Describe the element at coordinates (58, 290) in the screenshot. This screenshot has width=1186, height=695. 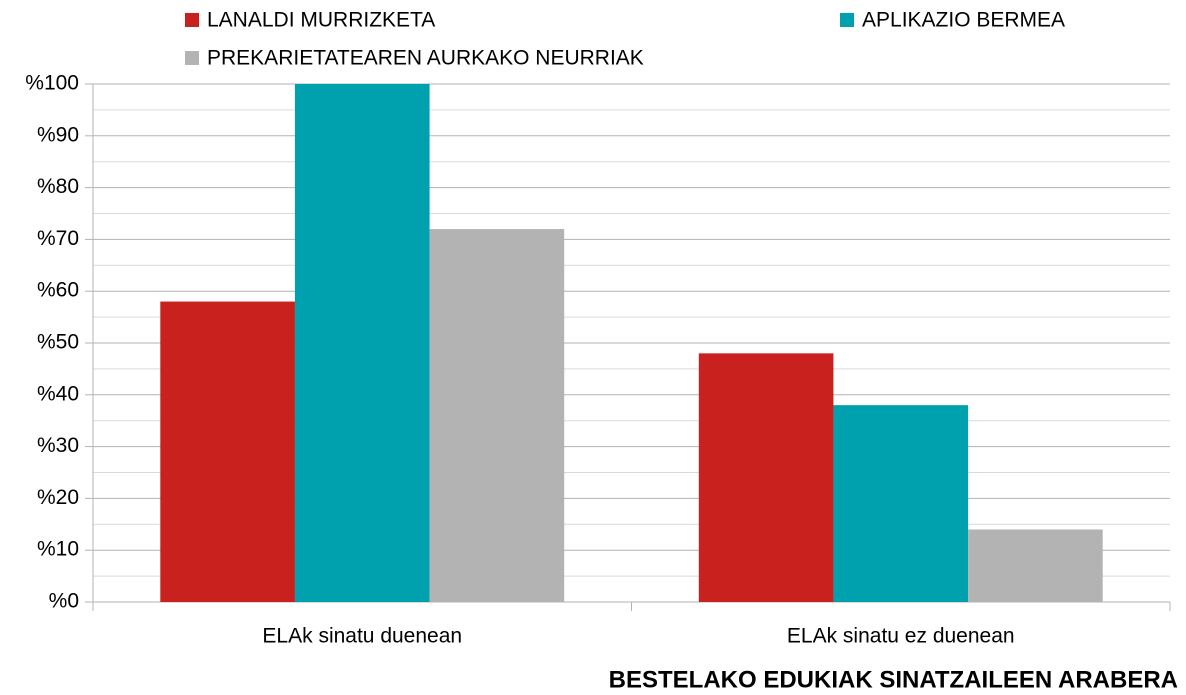
I see `y-tick-label: %60` at that location.